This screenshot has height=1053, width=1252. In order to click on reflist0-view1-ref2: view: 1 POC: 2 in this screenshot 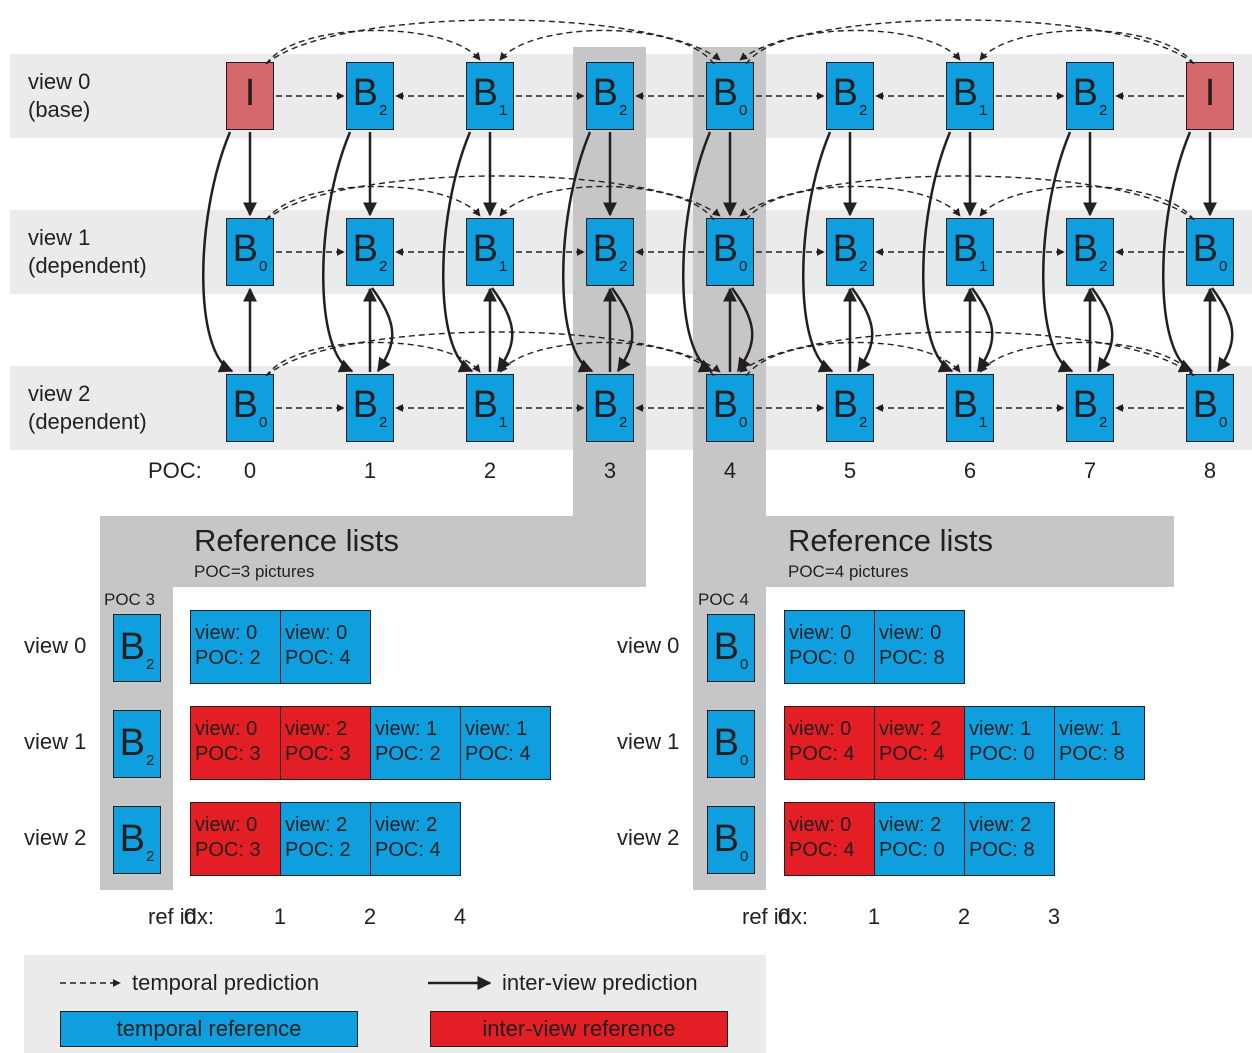, I will do `click(415, 743)`.